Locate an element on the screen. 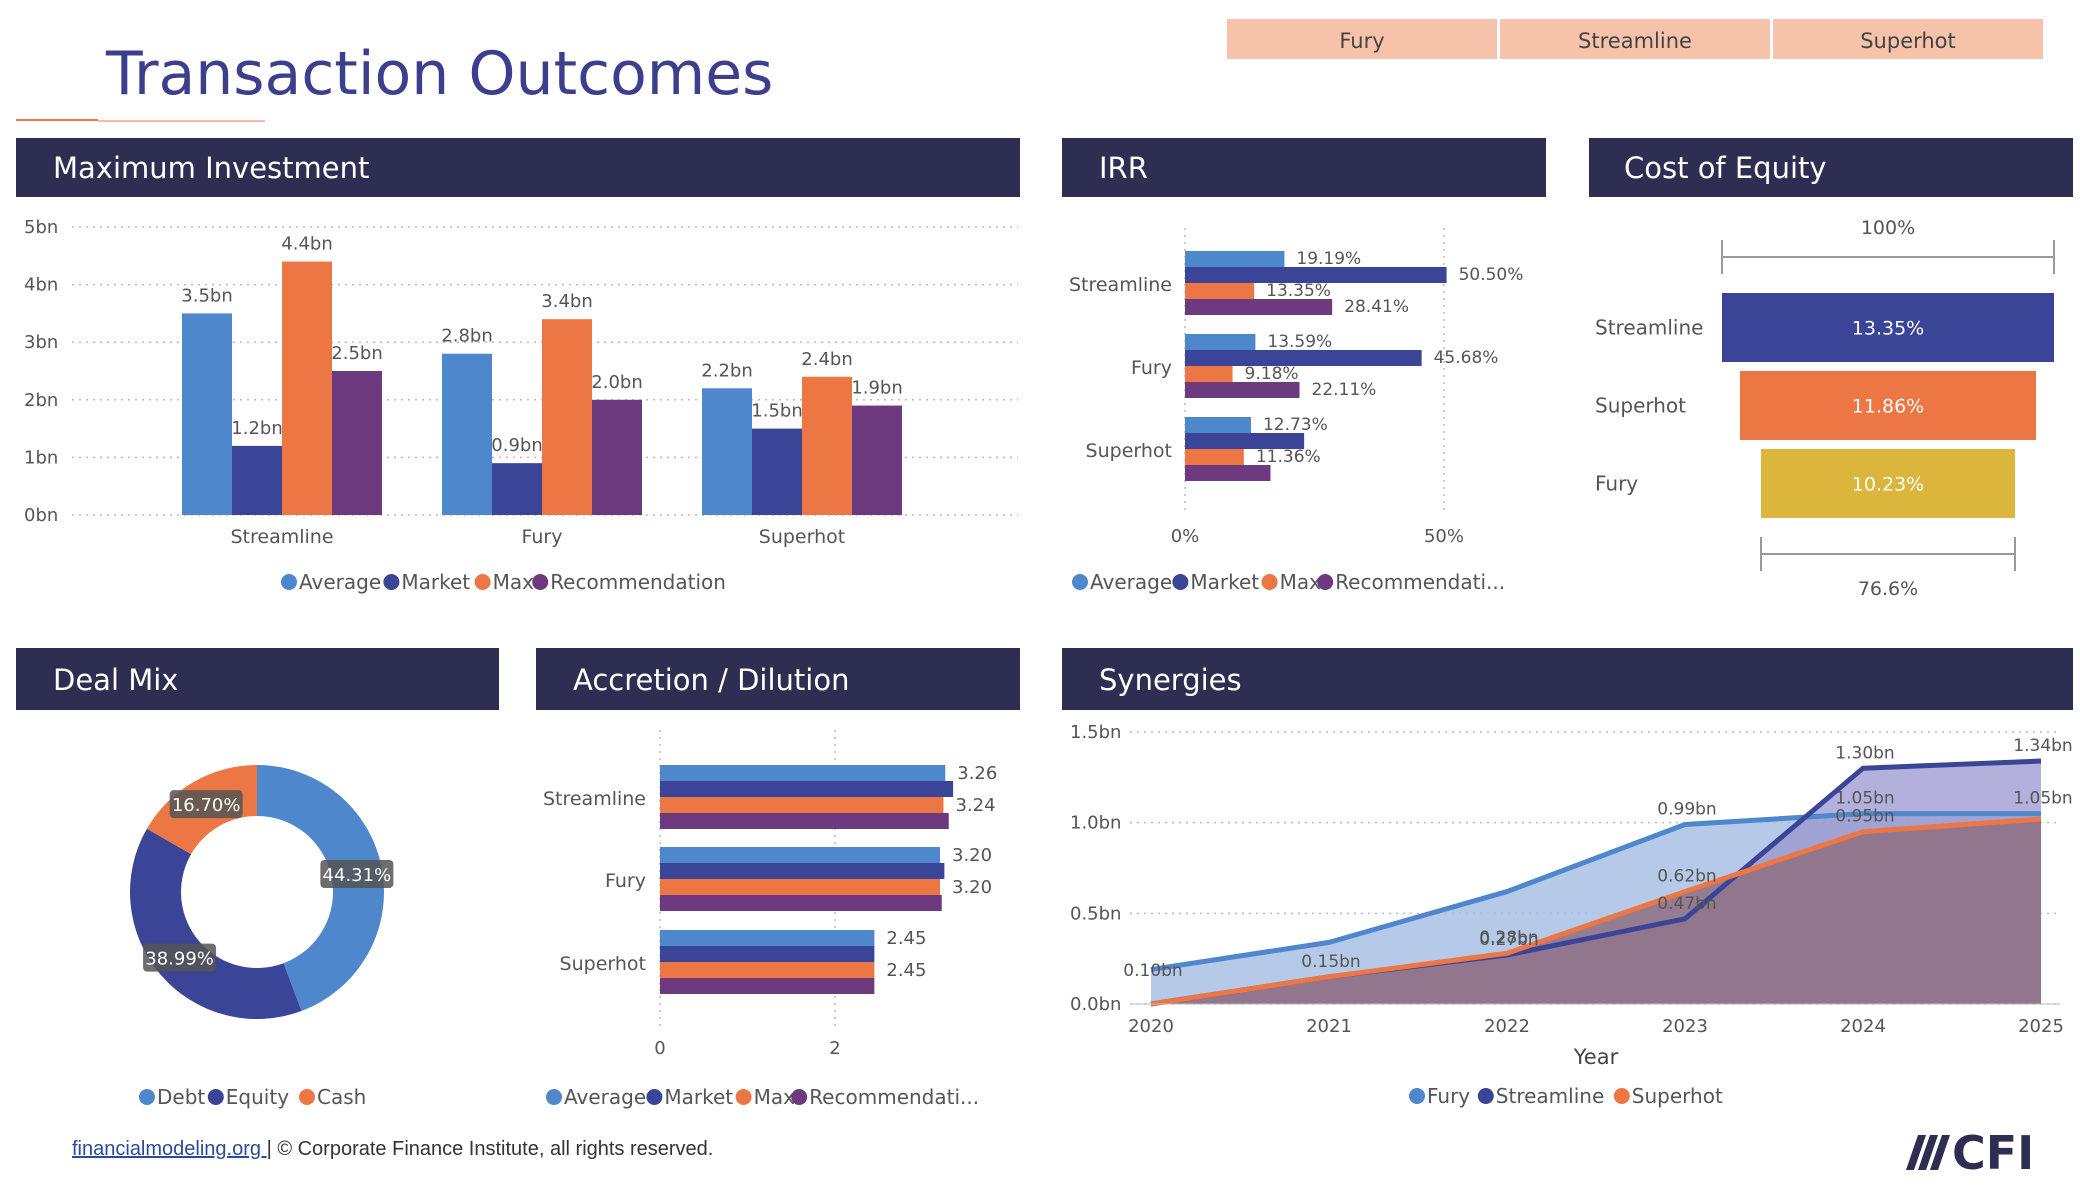  data-label: 45.68% is located at coordinates (1466, 358).